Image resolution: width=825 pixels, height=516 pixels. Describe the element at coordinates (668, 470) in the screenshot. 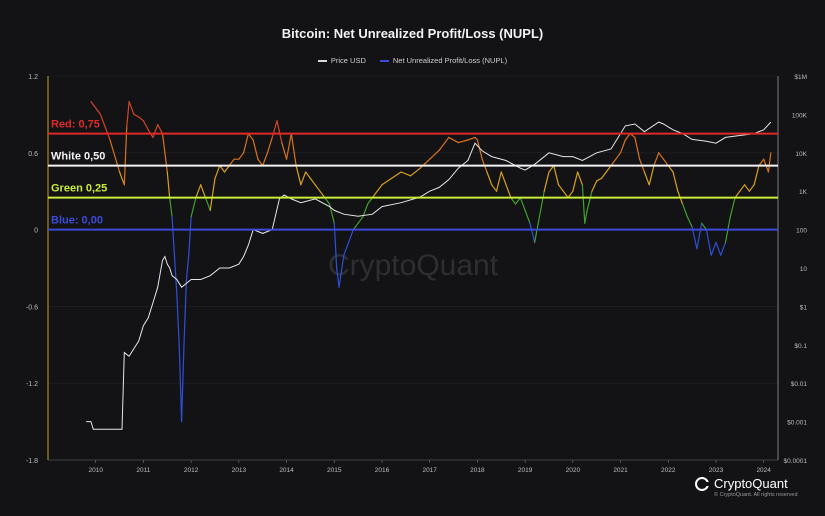

I see `x-tick-label: 2022` at that location.